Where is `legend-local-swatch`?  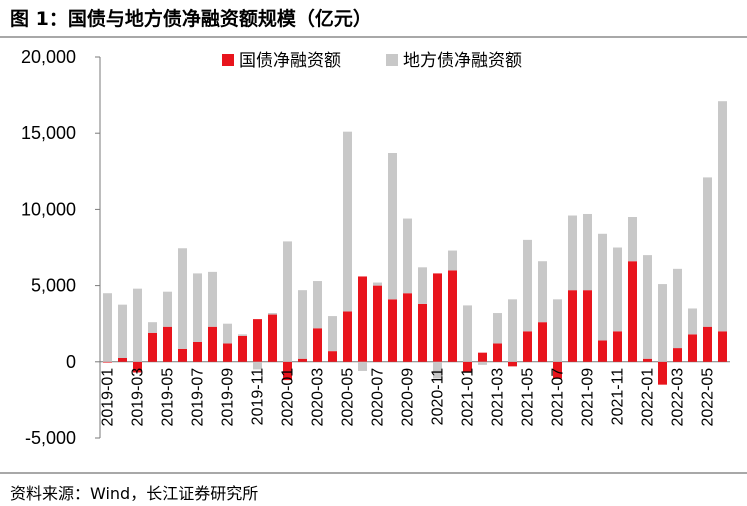 legend-local-swatch is located at coordinates (392, 60).